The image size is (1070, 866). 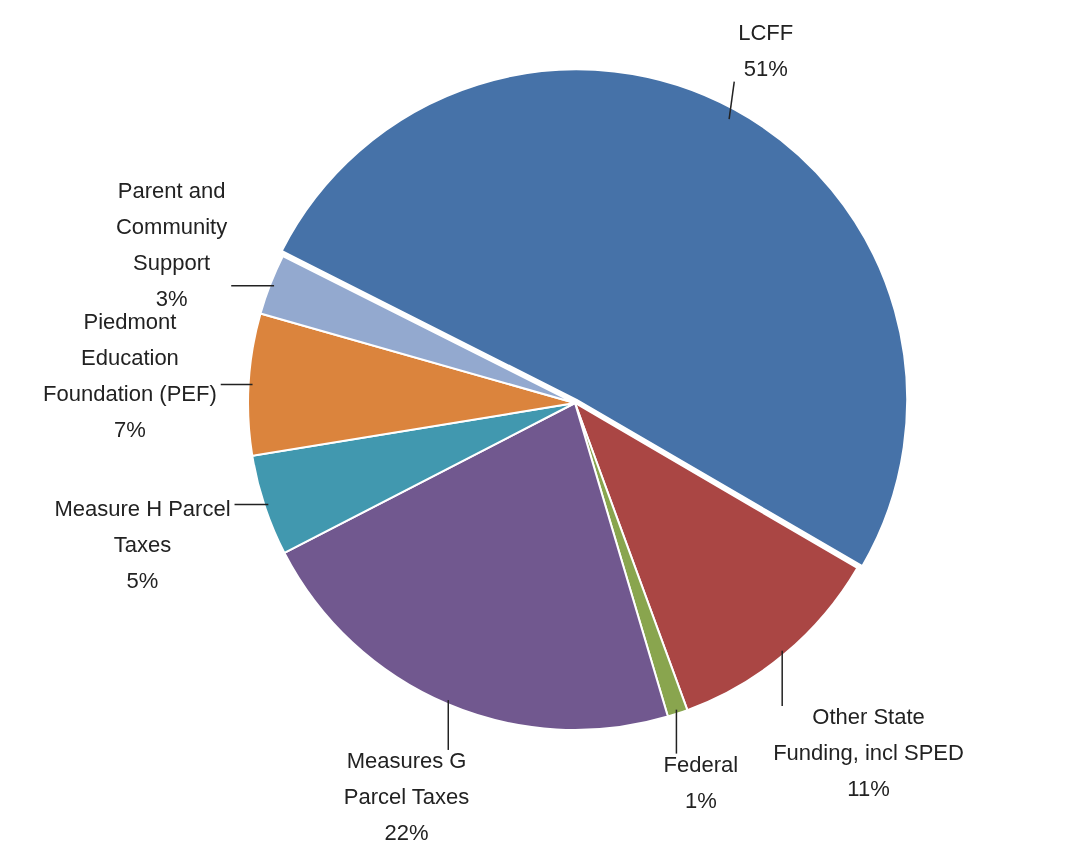 What do you see at coordinates (765, 68) in the screenshot?
I see `data-label: 51%` at bounding box center [765, 68].